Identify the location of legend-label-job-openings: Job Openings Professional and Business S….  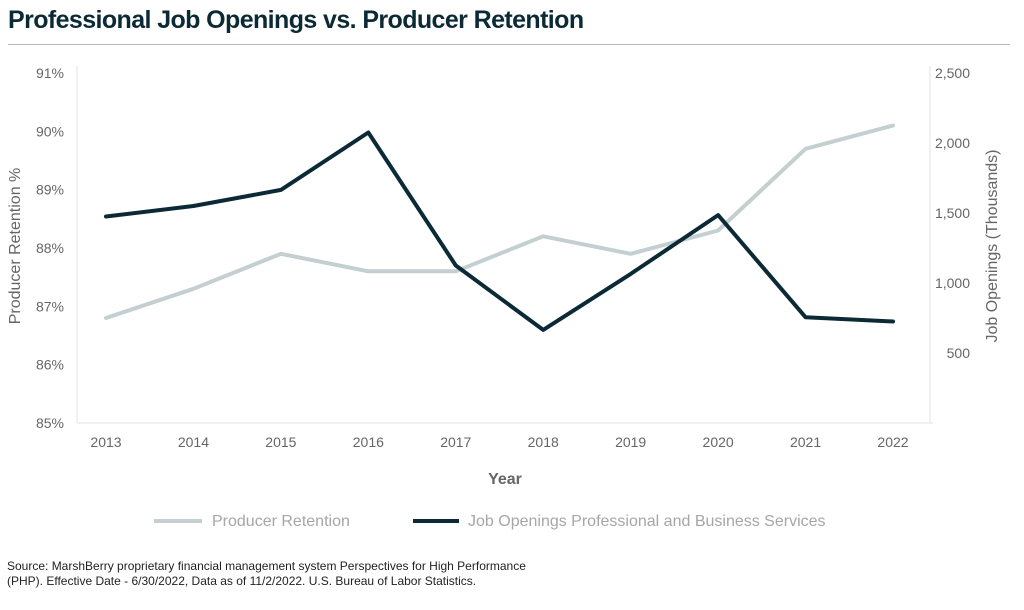
(647, 521).